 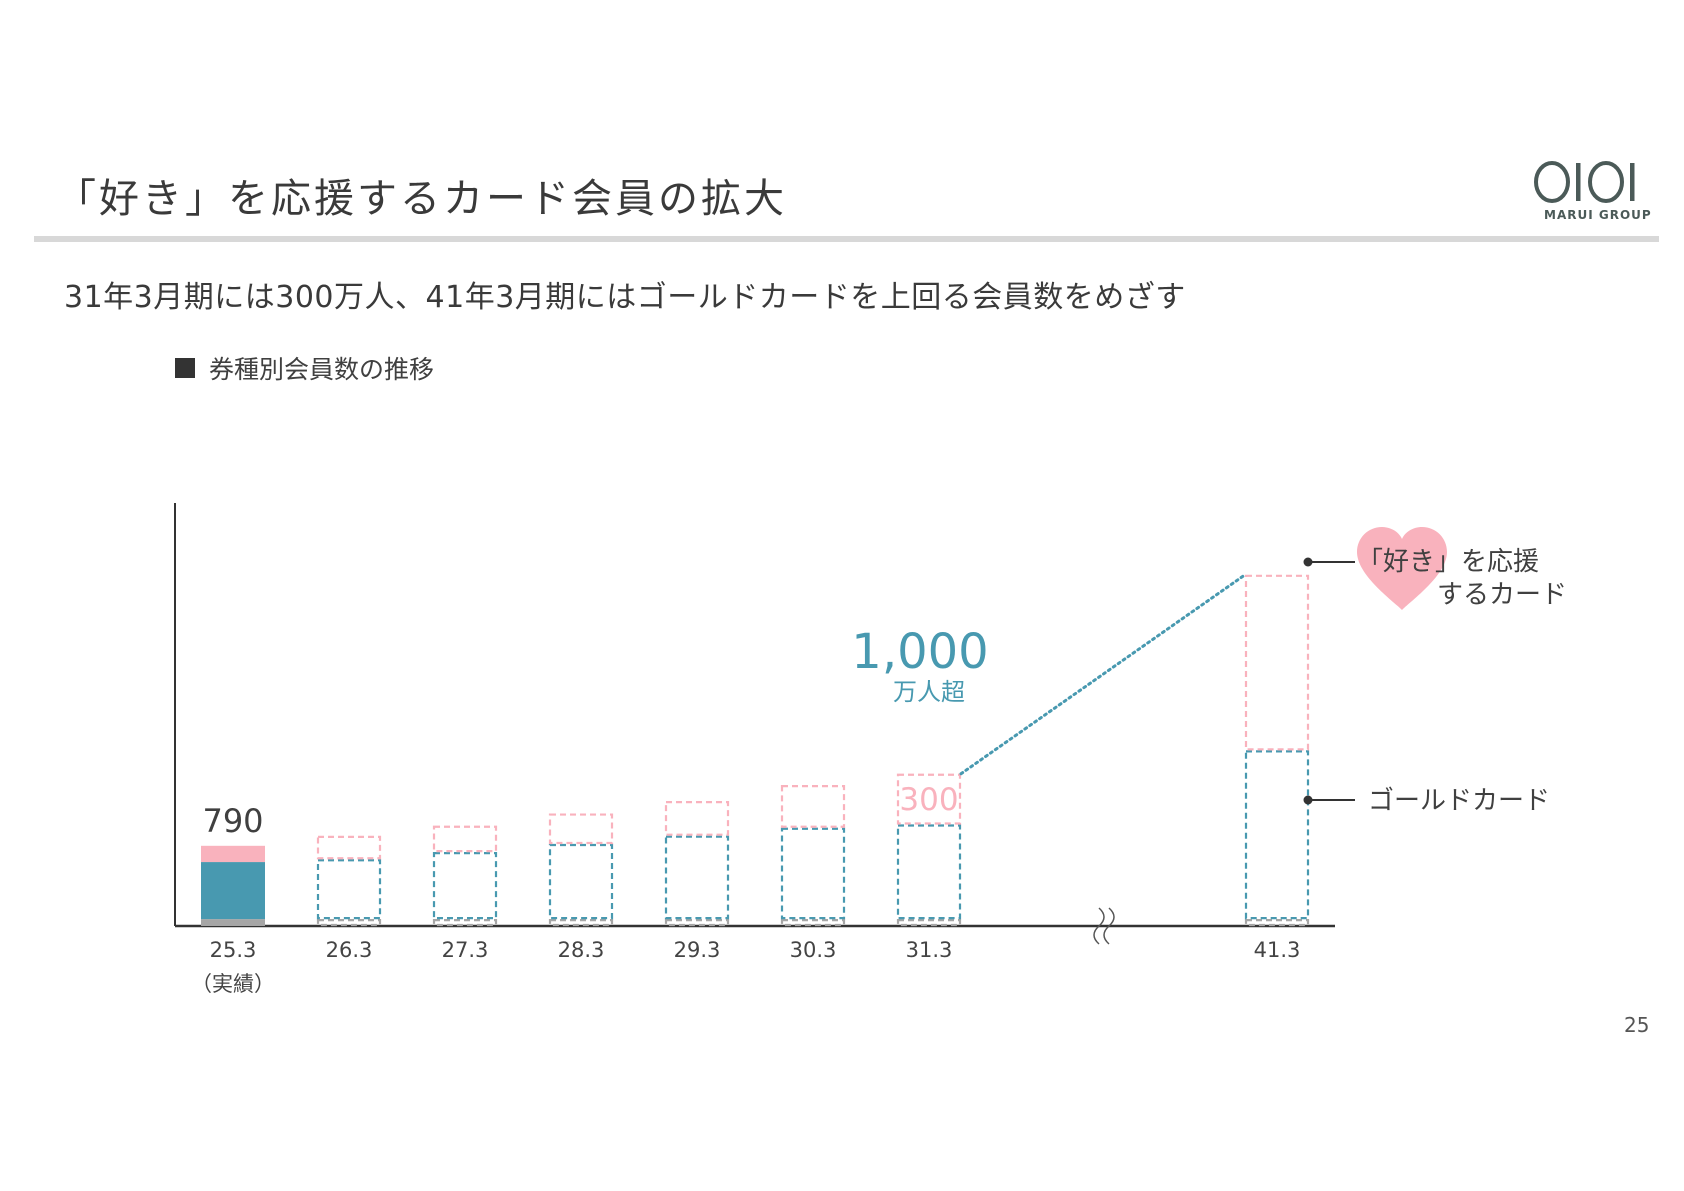 What do you see at coordinates (1277, 950) in the screenshot?
I see `x-tick-label: 41.3` at bounding box center [1277, 950].